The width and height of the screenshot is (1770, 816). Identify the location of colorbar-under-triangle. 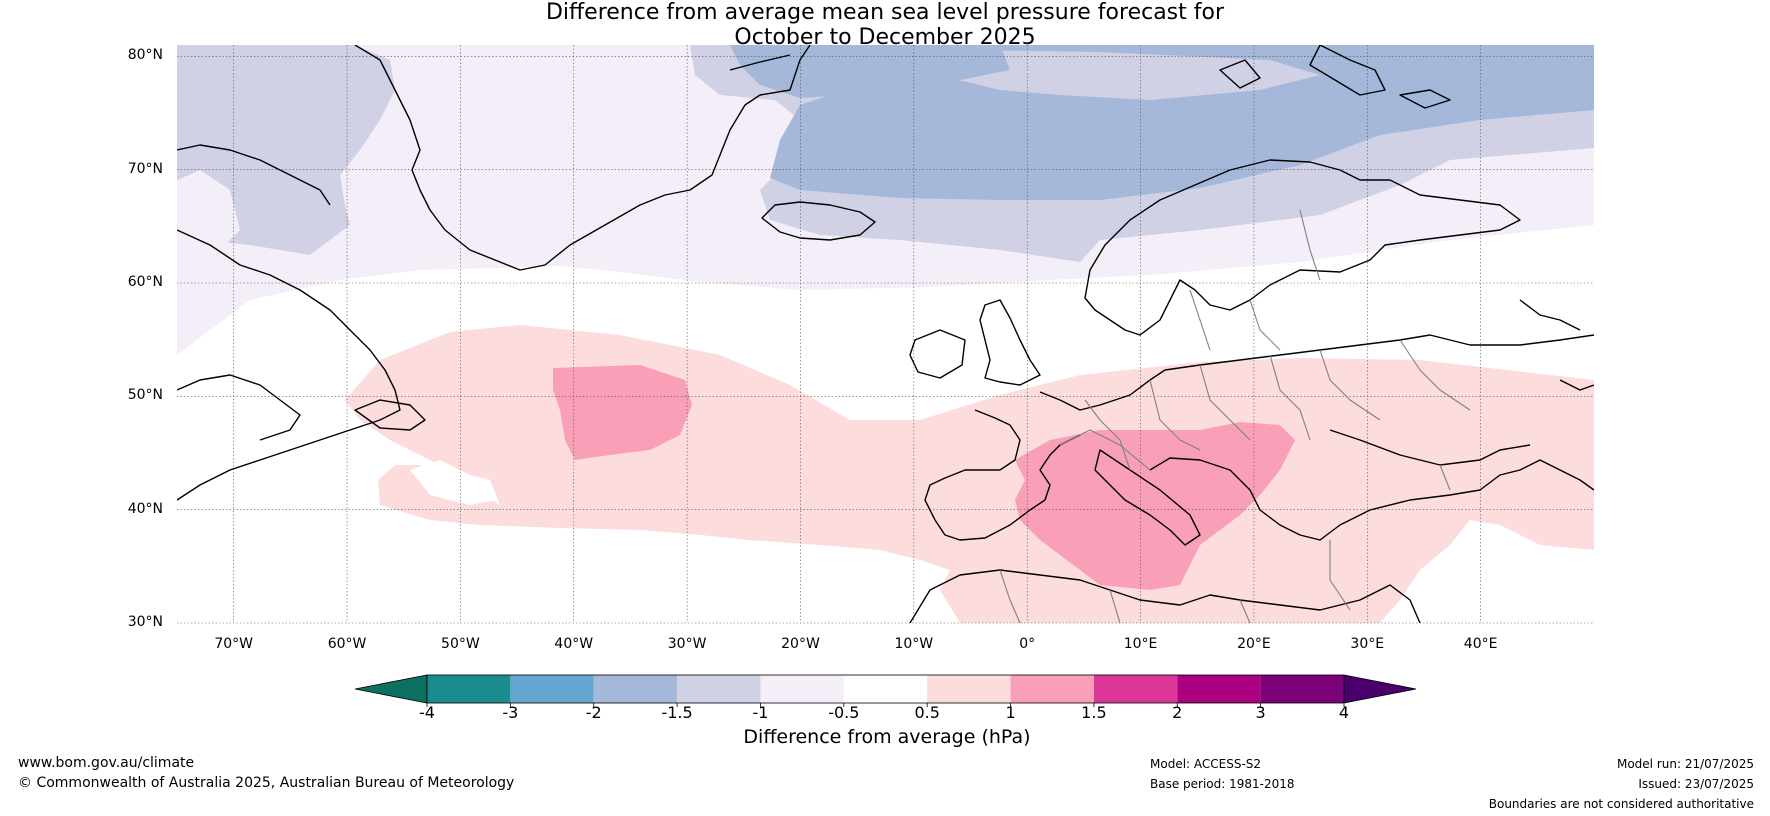
(391, 689).